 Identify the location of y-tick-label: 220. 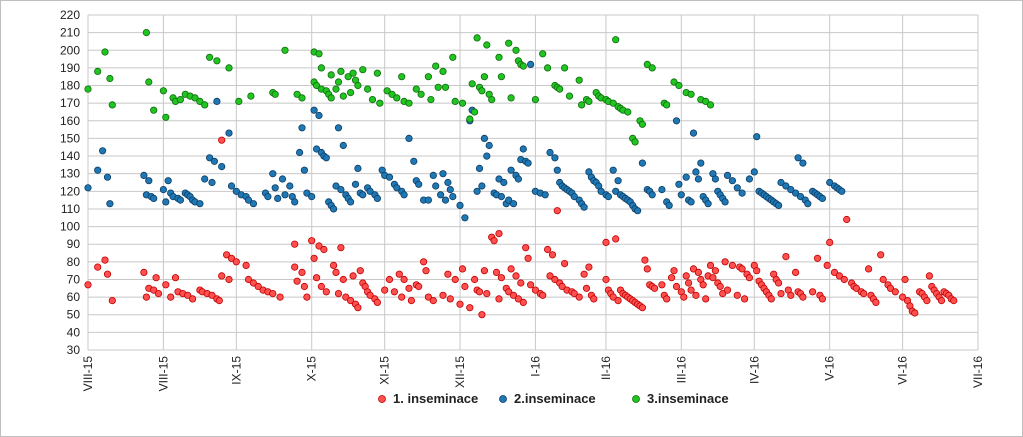
(70, 15).